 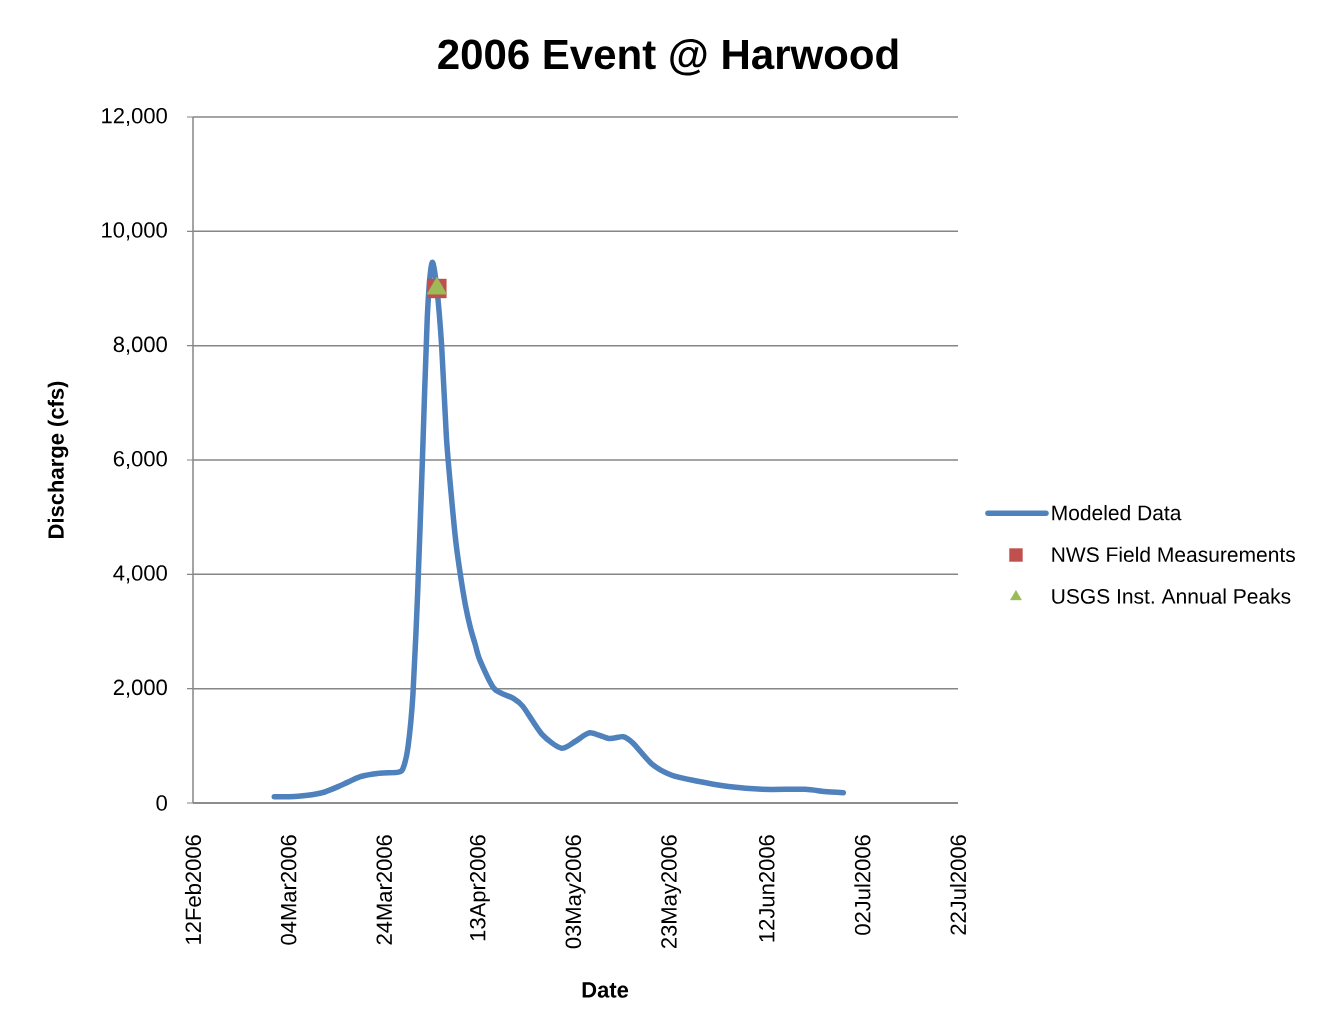 I want to click on x-tick-label: 23May2006, so click(x=671, y=892).